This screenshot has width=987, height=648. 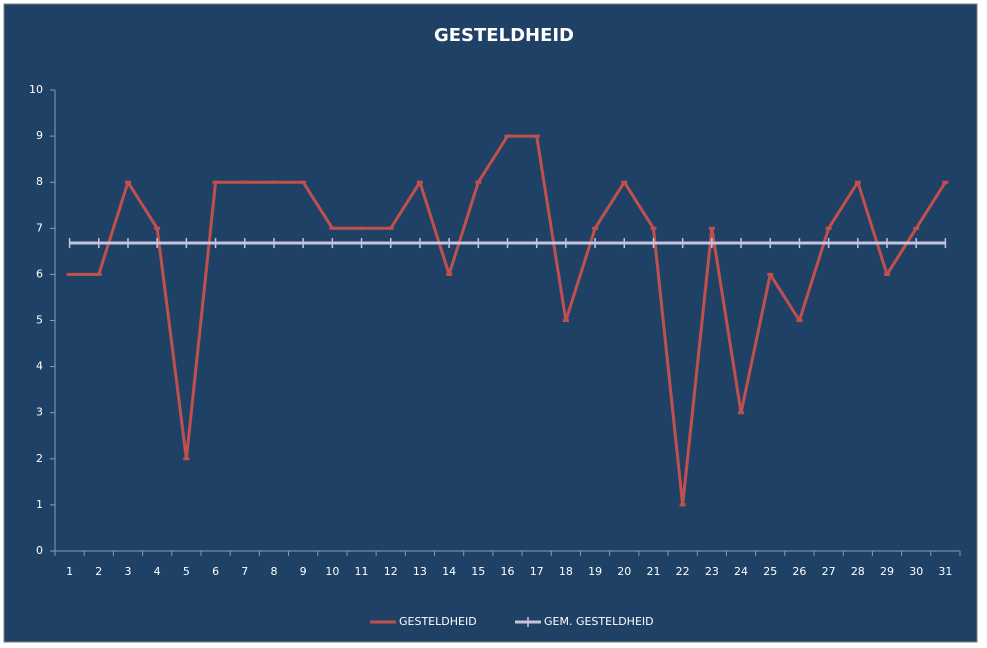 I want to click on y-tick-label: 8, so click(x=39, y=181).